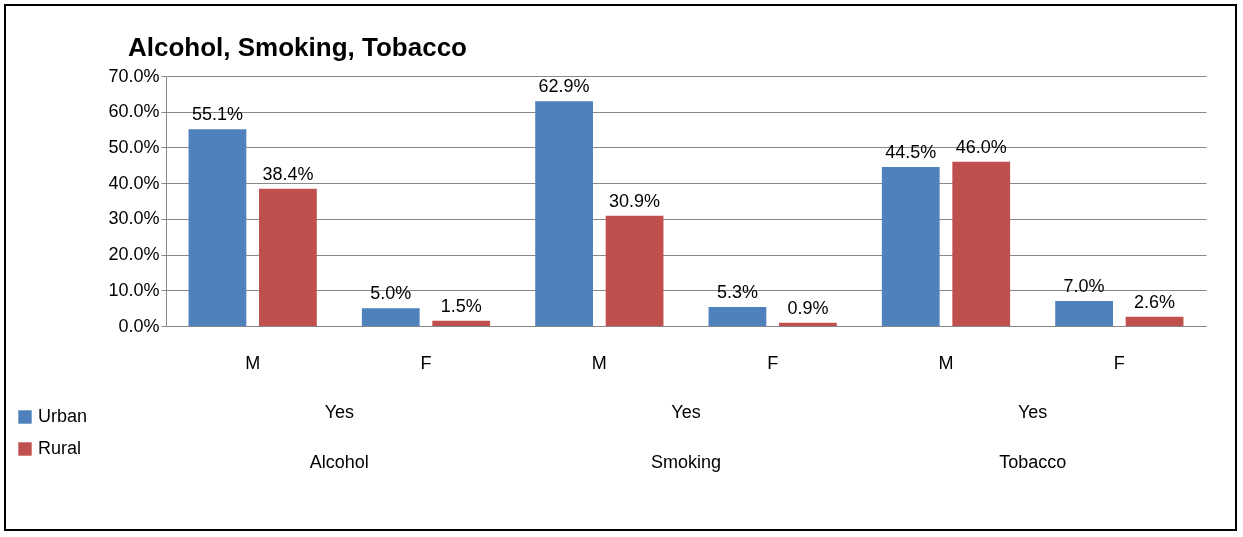 The height and width of the screenshot is (537, 1243). What do you see at coordinates (737, 292) in the screenshot?
I see `data-label: 5.3%` at bounding box center [737, 292].